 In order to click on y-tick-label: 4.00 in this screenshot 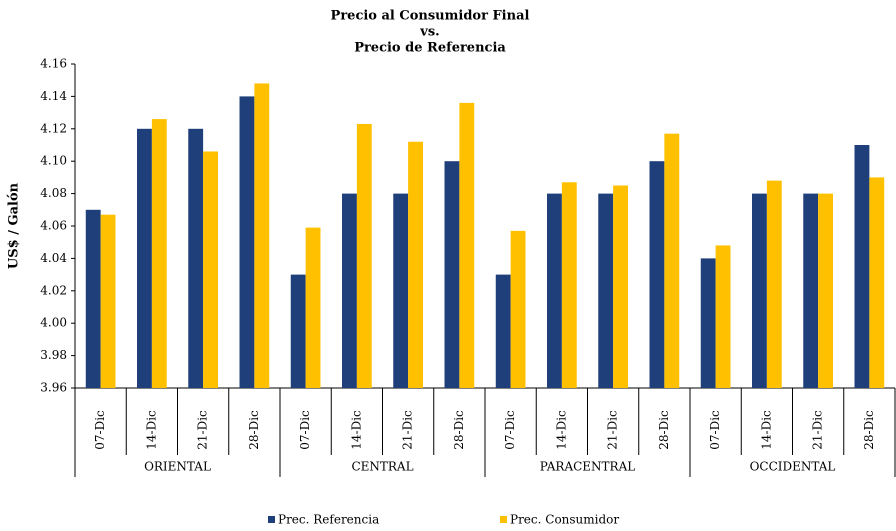, I will do `click(53, 323)`.